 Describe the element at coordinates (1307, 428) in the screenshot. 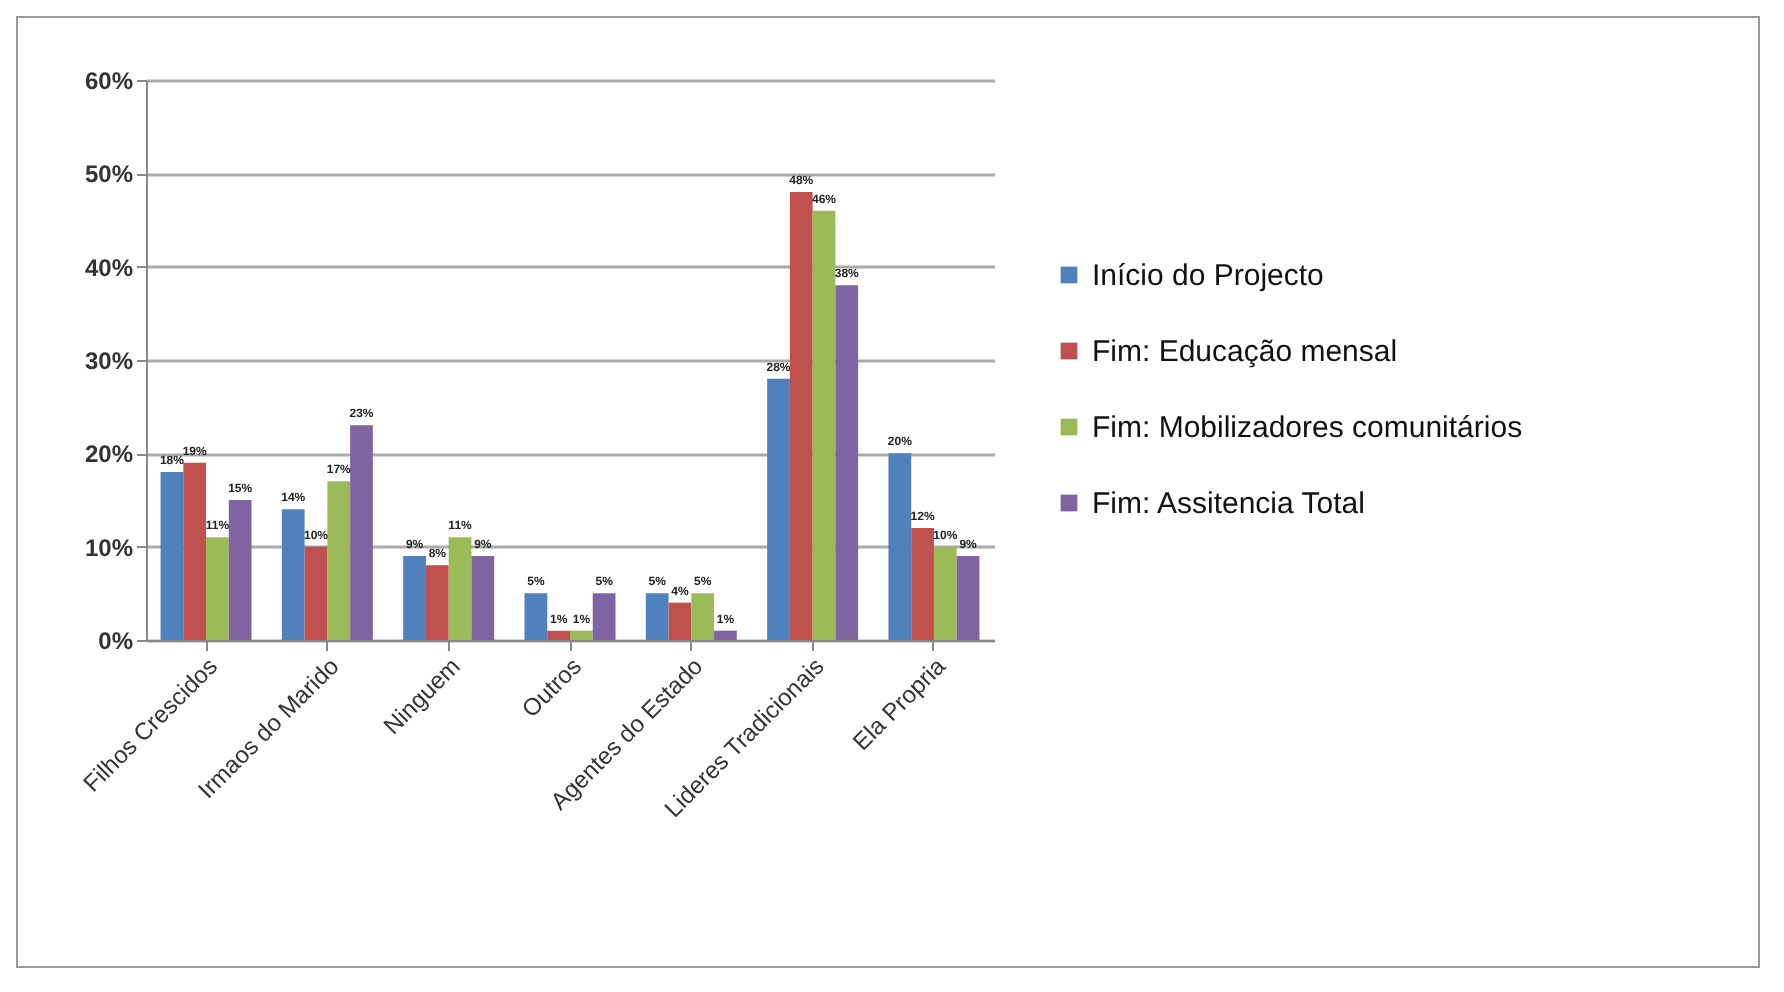

I see `legend-label: Fim: Mobilizadores comunitários` at that location.